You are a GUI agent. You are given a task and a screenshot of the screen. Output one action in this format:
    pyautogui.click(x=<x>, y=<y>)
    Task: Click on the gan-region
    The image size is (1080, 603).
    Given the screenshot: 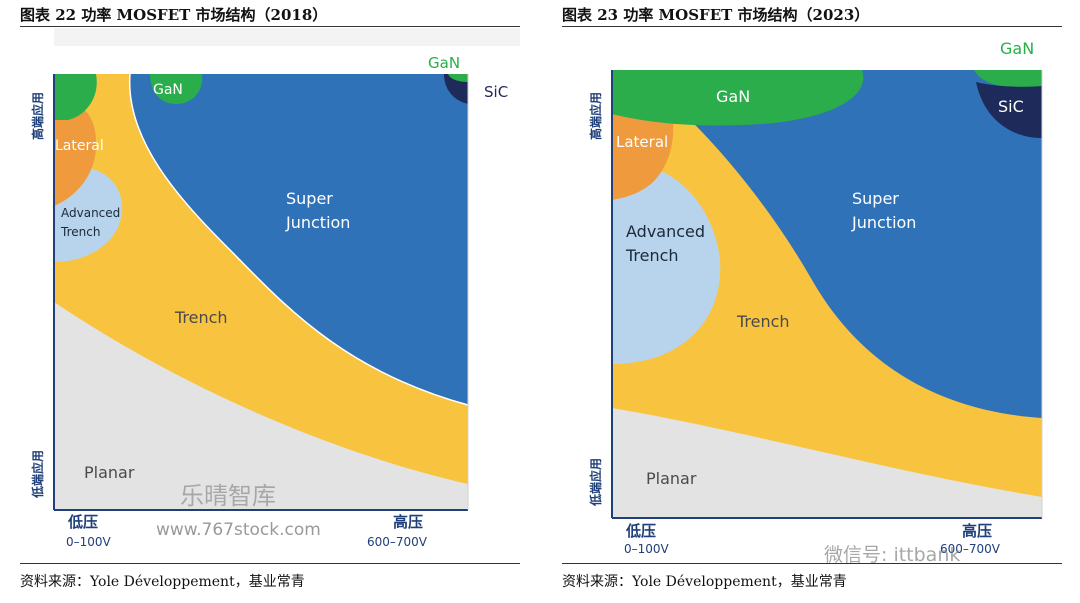 What is the action you would take?
    pyautogui.click(x=738, y=98)
    